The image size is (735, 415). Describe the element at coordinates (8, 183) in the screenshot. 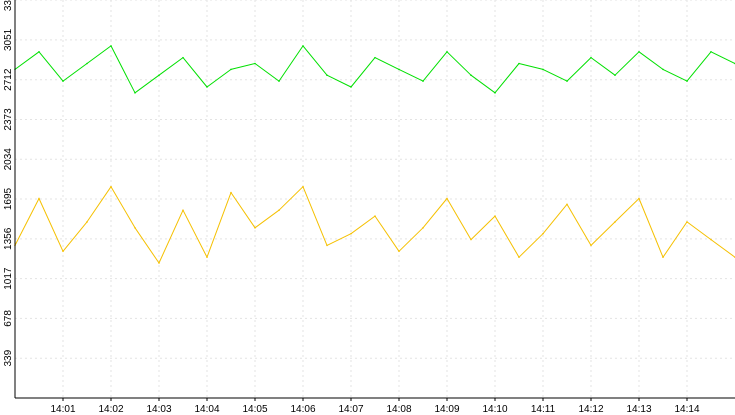

I see `y-tick-labels: 339 678 1017 1356 1695 2034 2373 2712 3051 3391` at that location.